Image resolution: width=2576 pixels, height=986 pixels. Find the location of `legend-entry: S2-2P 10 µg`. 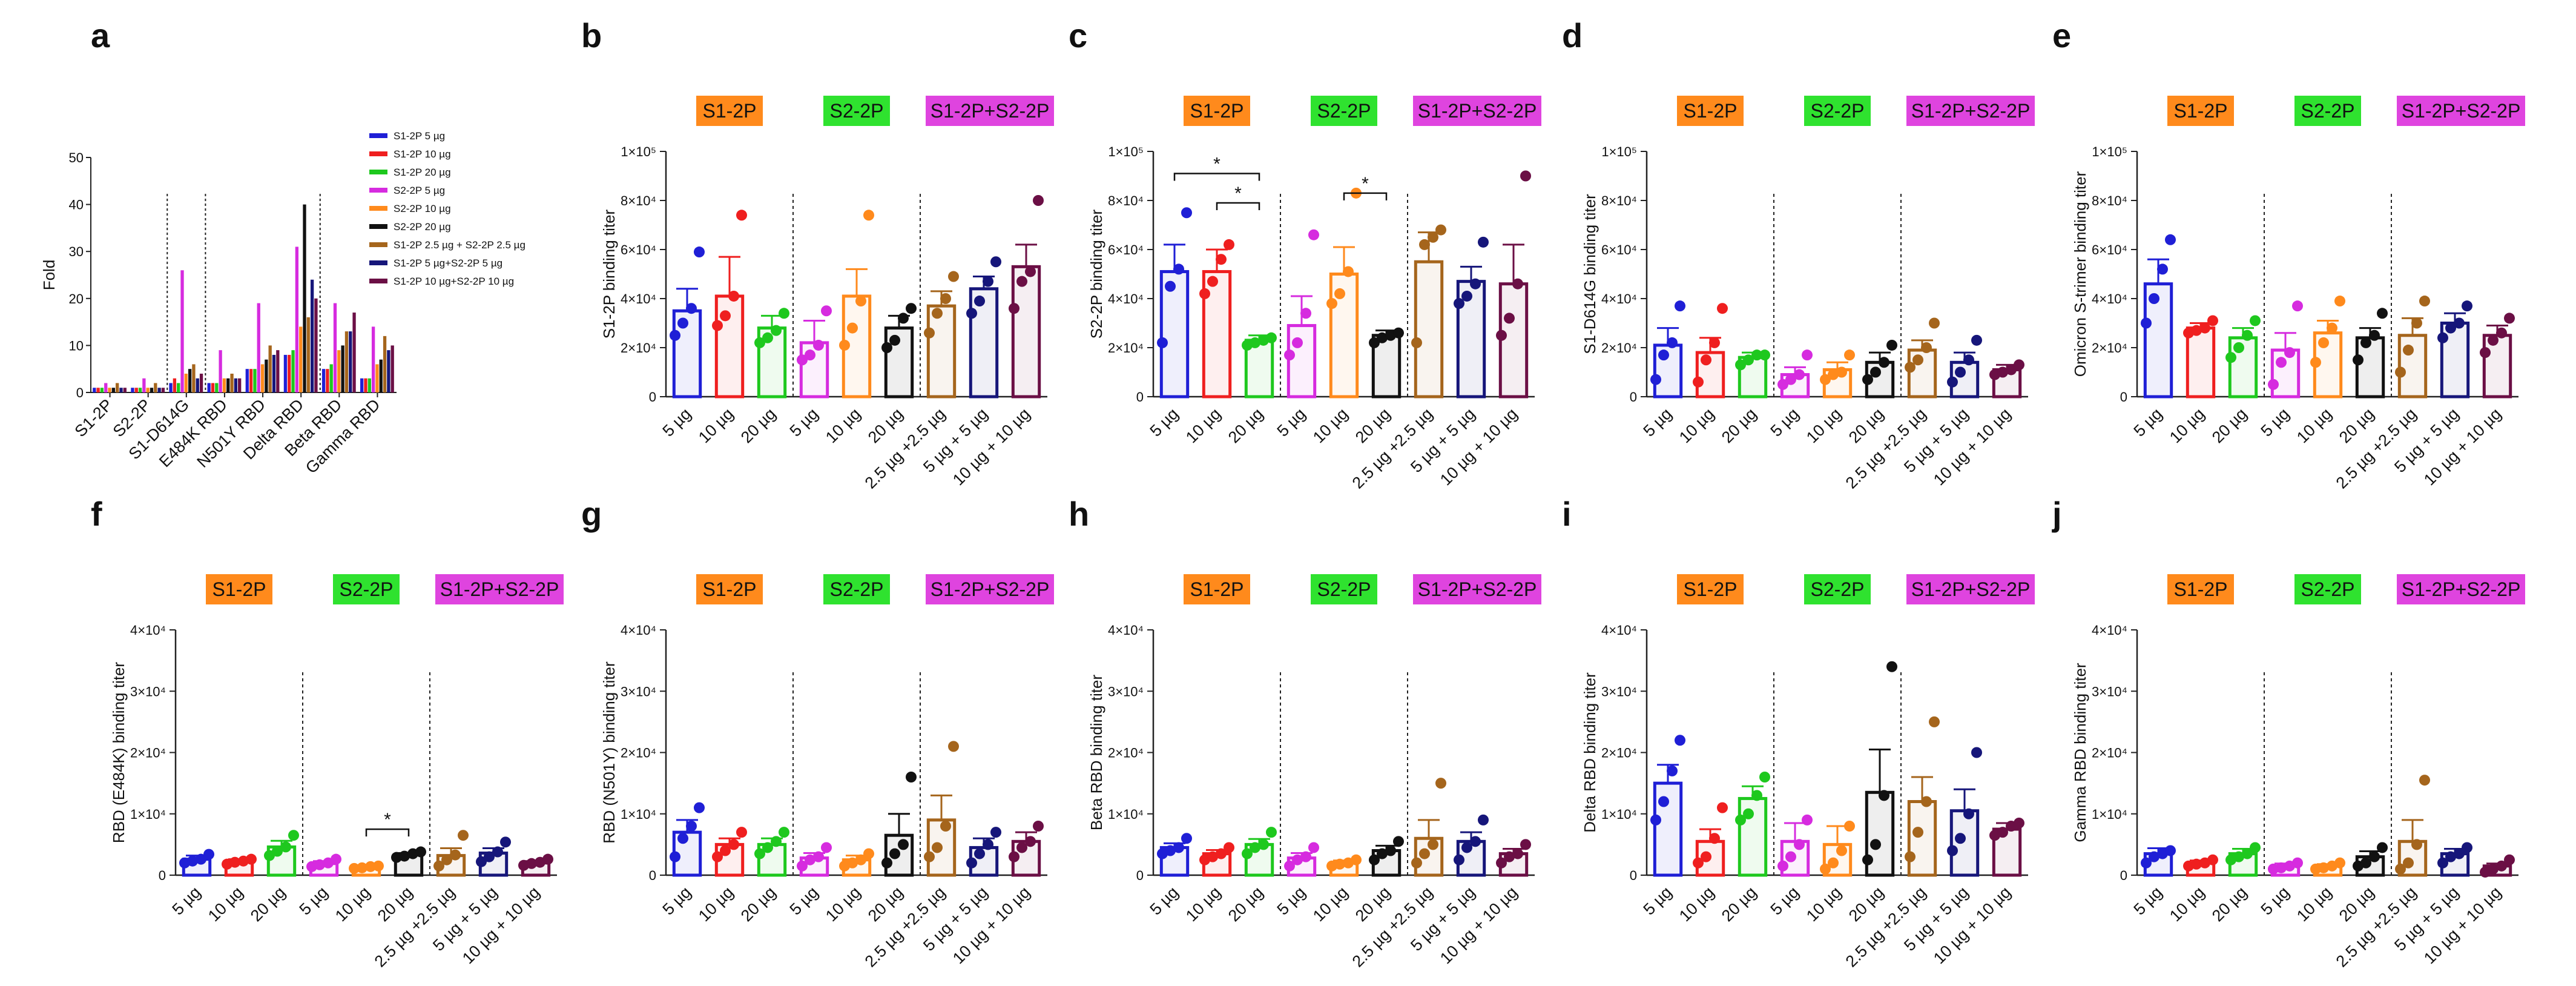

legend-entry: S2-2P 10 µg is located at coordinates (422, 208).